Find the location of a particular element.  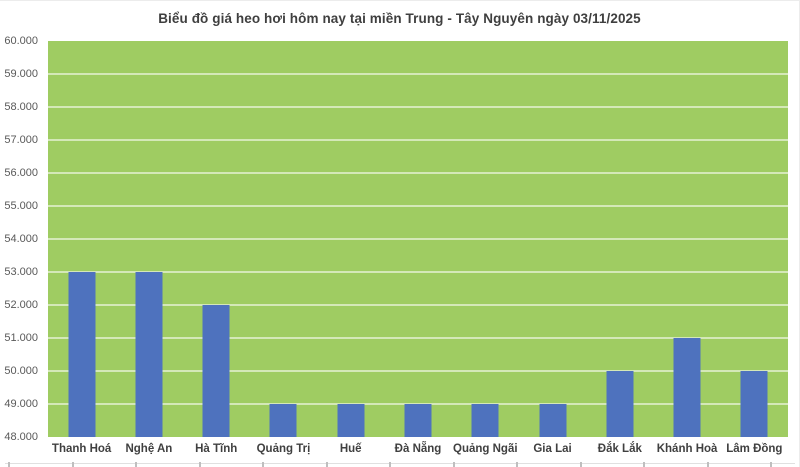

y-tick-label: 50.000 is located at coordinates (21, 371).